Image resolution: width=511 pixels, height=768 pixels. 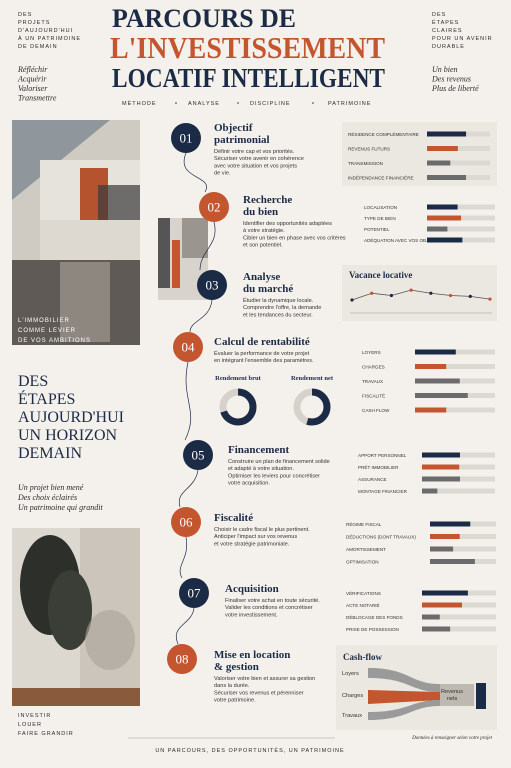 What do you see at coordinates (25, 15) in the screenshot?
I see `header-left-line: DES` at bounding box center [25, 15].